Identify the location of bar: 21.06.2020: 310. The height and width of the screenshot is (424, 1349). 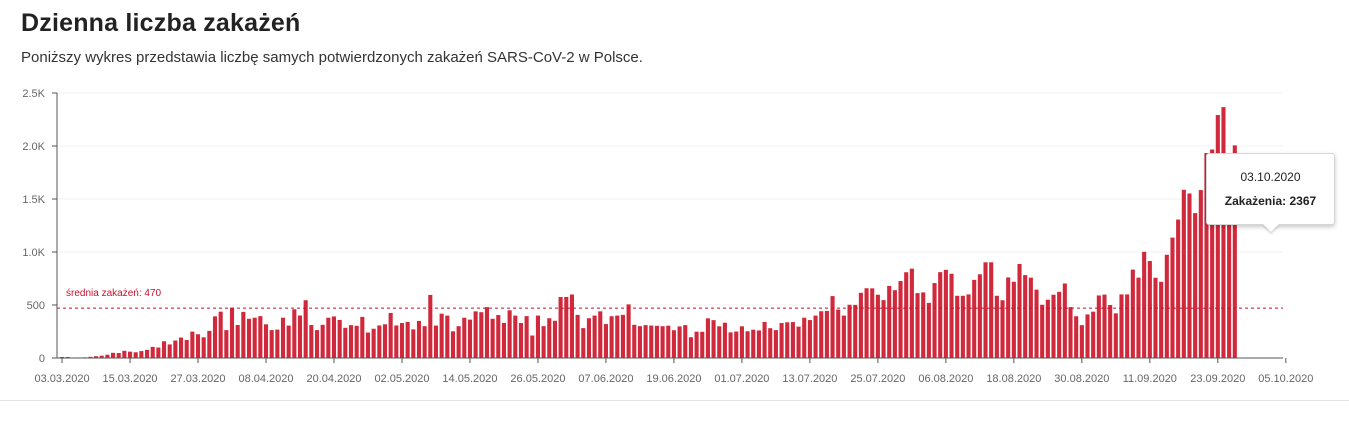
(685, 341).